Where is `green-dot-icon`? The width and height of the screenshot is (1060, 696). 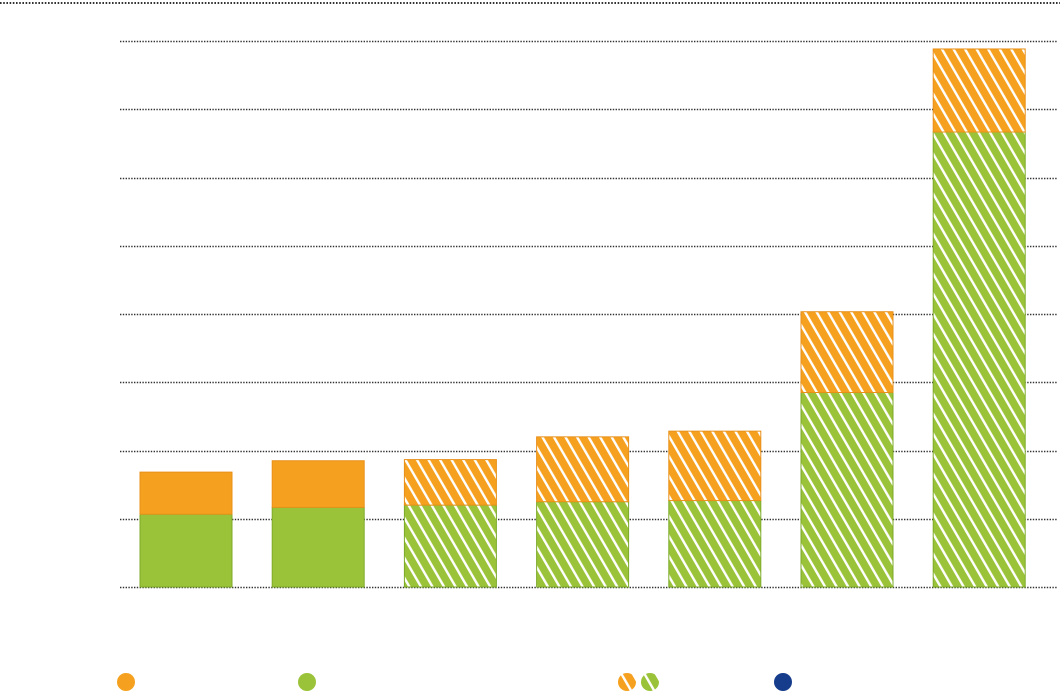 green-dot-icon is located at coordinates (307, 682).